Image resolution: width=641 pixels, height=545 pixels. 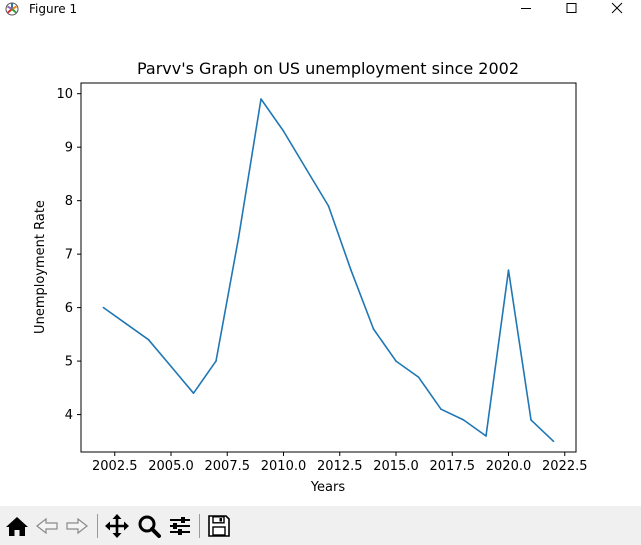 What do you see at coordinates (69, 148) in the screenshot?
I see `y-tick-label: 9` at bounding box center [69, 148].